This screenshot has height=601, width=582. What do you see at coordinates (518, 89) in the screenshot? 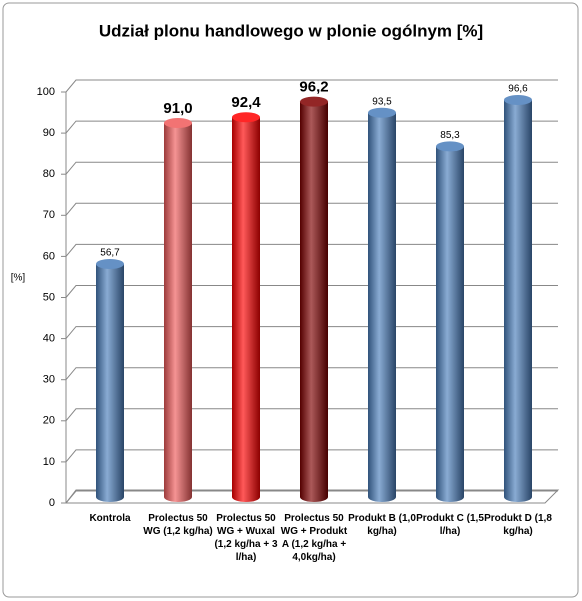
I see `value-label: 96,6` at bounding box center [518, 89].